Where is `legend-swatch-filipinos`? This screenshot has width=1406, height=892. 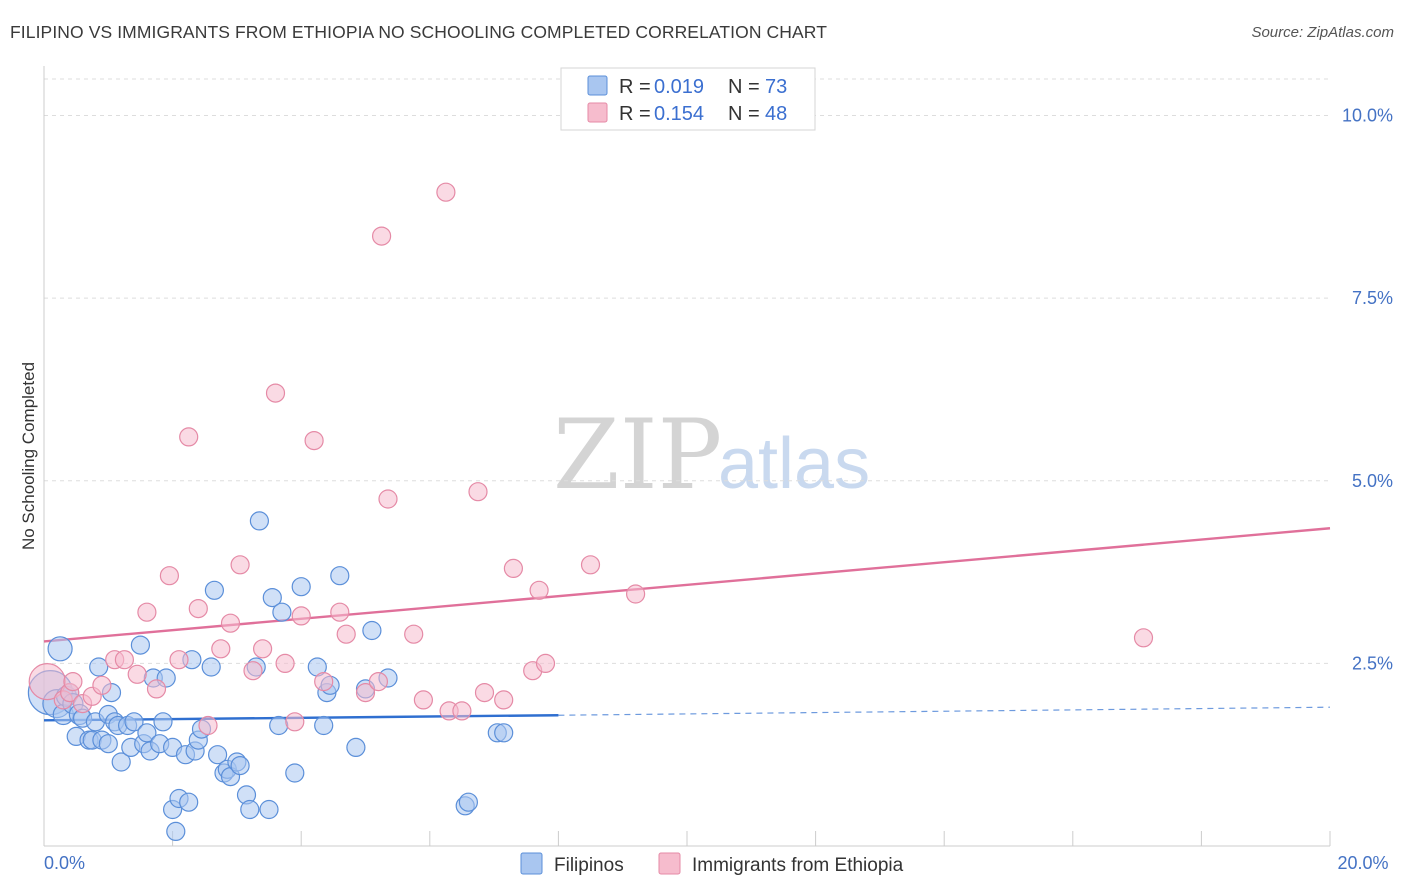 legend-swatch-filipinos is located at coordinates (597, 85).